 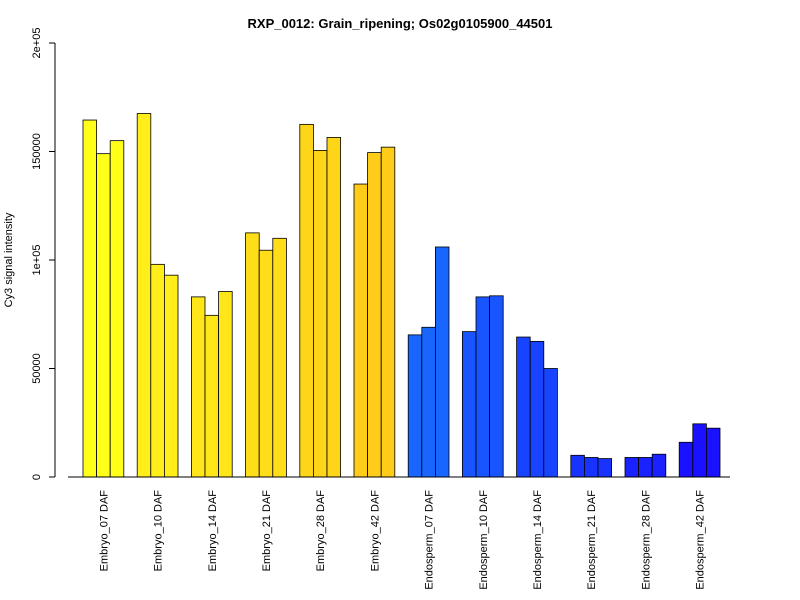 I want to click on x-tick-label: Endosperm_42 DAF, so click(x=701, y=540).